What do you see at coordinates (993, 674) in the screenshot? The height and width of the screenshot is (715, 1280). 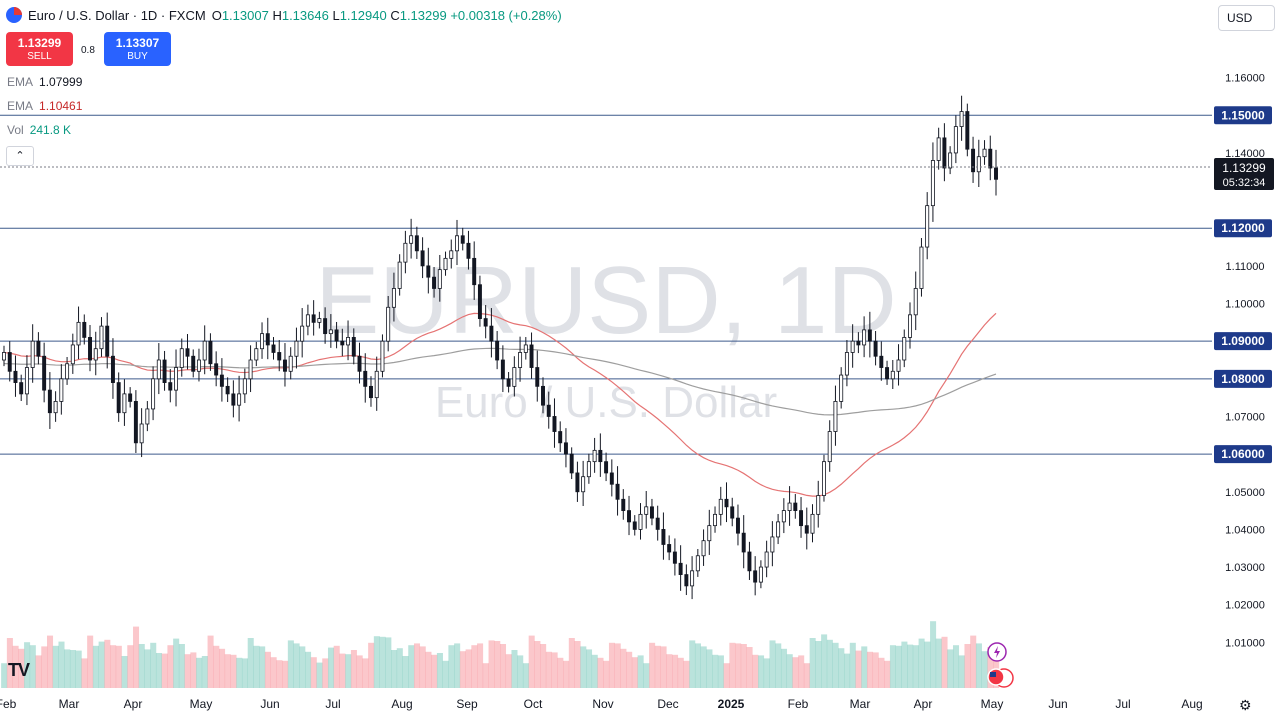 I see `us-flag-canton-icon` at bounding box center [993, 674].